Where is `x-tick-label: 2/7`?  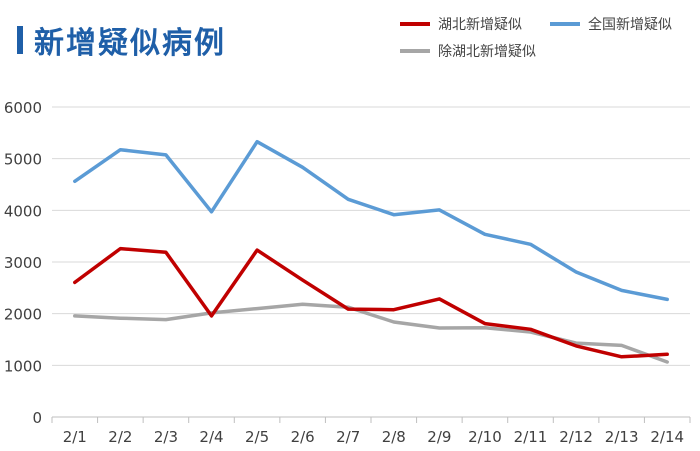
x-tick-label: 2/7 is located at coordinates (348, 437).